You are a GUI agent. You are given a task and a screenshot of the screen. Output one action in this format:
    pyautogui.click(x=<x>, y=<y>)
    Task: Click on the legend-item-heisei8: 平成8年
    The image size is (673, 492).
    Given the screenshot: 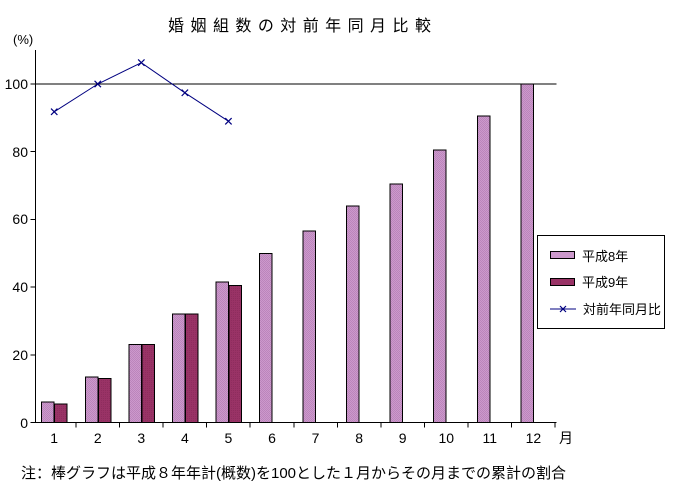 What is the action you would take?
    pyautogui.click(x=607, y=255)
    